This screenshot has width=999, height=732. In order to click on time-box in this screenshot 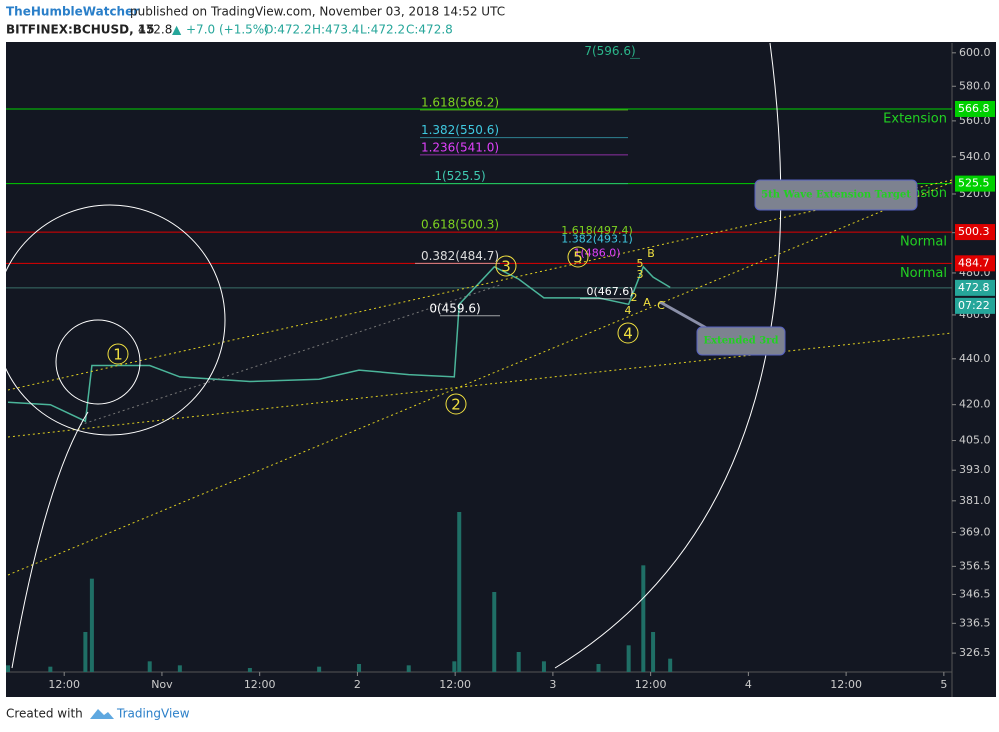, I will do `click(975, 305)`.